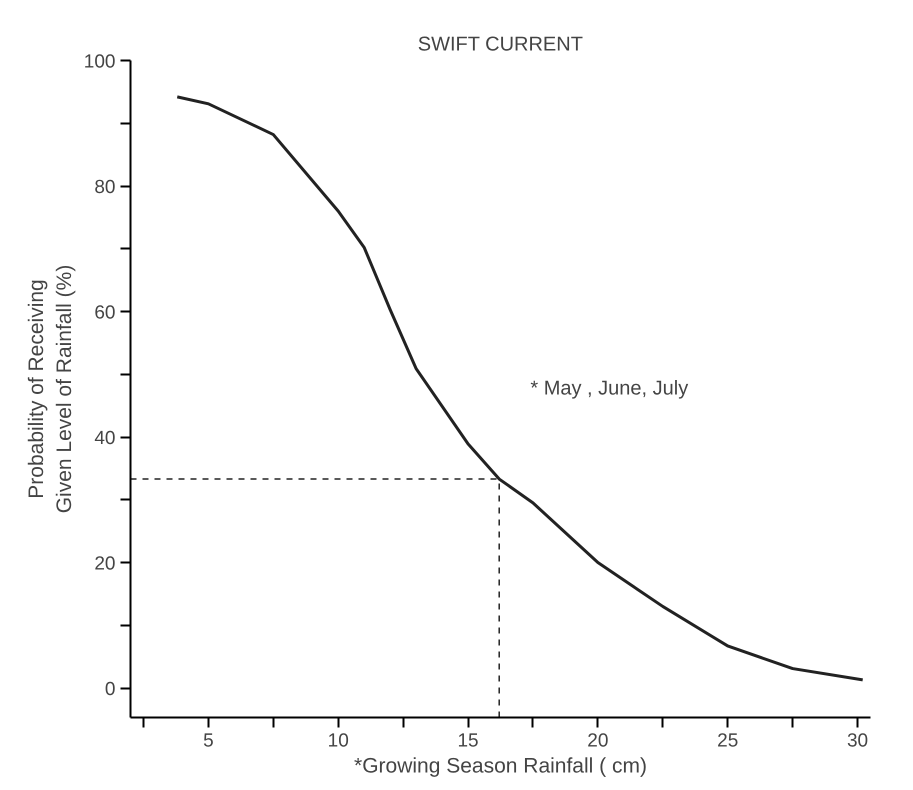 This screenshot has width=913, height=790. Describe the element at coordinates (105, 187) in the screenshot. I see `y-tick-label: 80` at that location.